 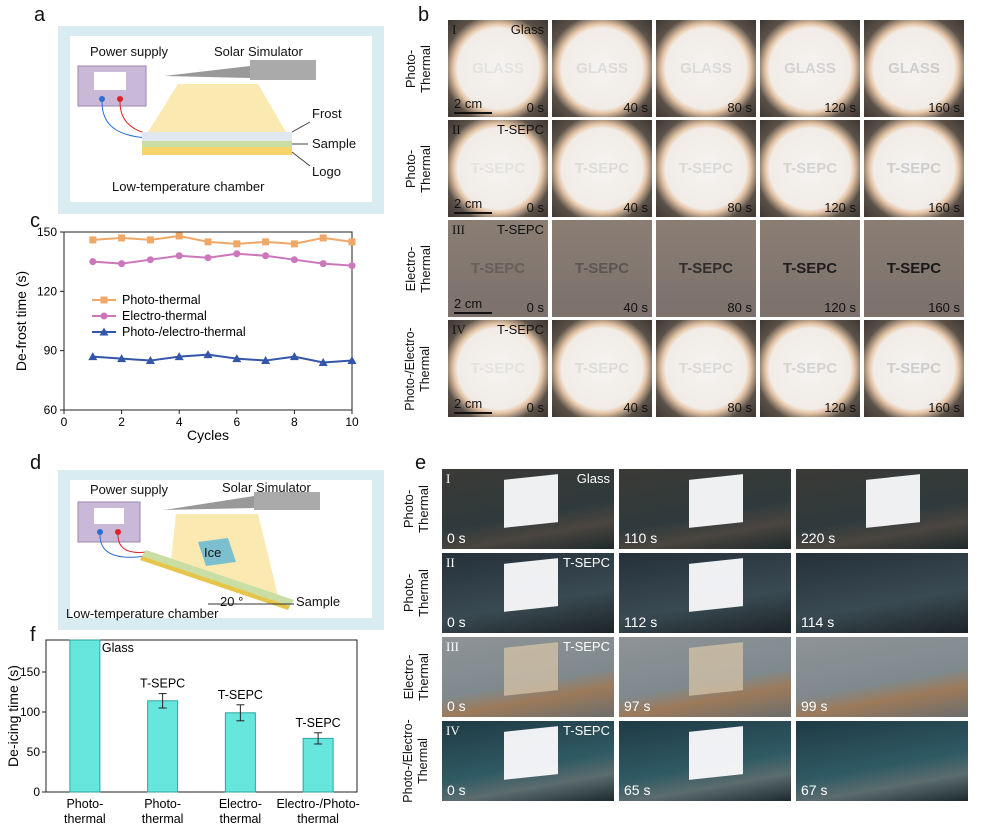 I want to click on row-roman: I, so click(x=448, y=478).